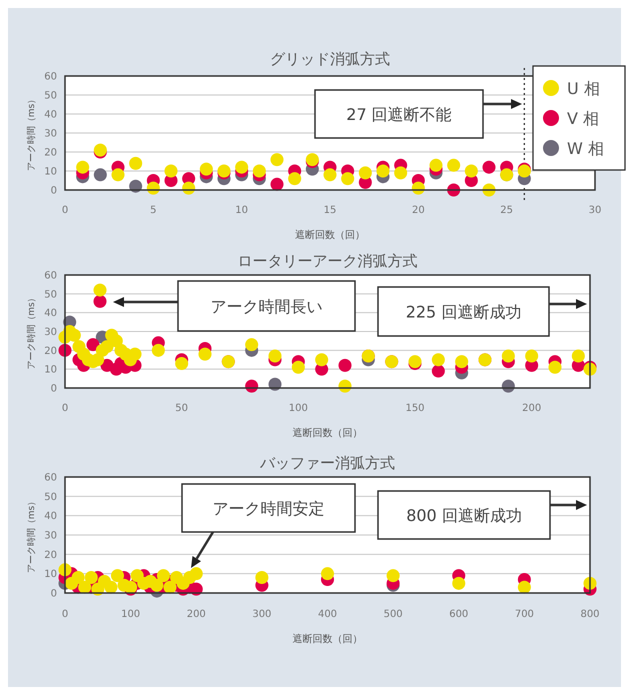 The height and width of the screenshot is (695, 629). What do you see at coordinates (458, 614) in the screenshot?
I see `x-tick-label: 600` at bounding box center [458, 614].